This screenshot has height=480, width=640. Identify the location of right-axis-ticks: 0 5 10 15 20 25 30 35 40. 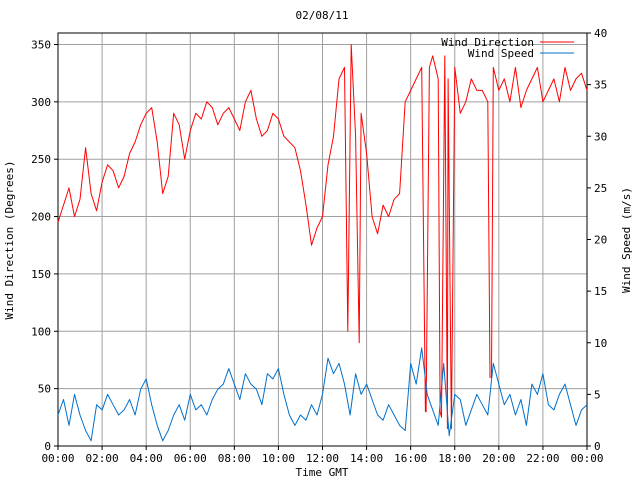
(597, 240).